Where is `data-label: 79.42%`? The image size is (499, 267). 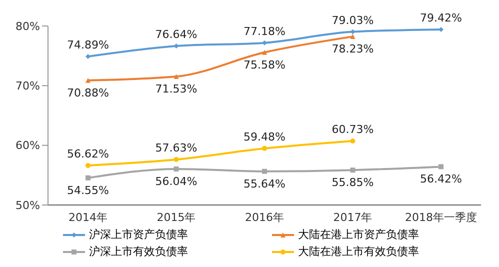 data-label: 79.42% is located at coordinates (441, 17).